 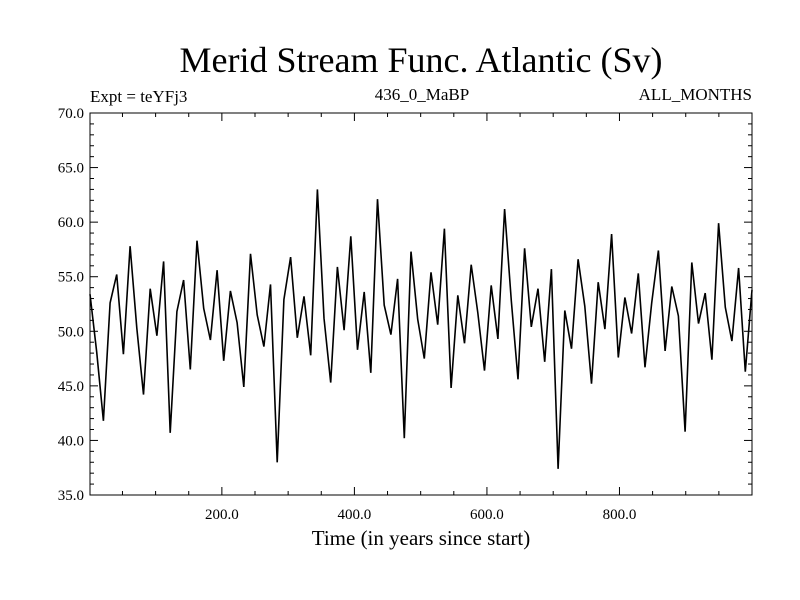 I want to click on months-label: ALL_MONTHS, so click(x=695, y=94).